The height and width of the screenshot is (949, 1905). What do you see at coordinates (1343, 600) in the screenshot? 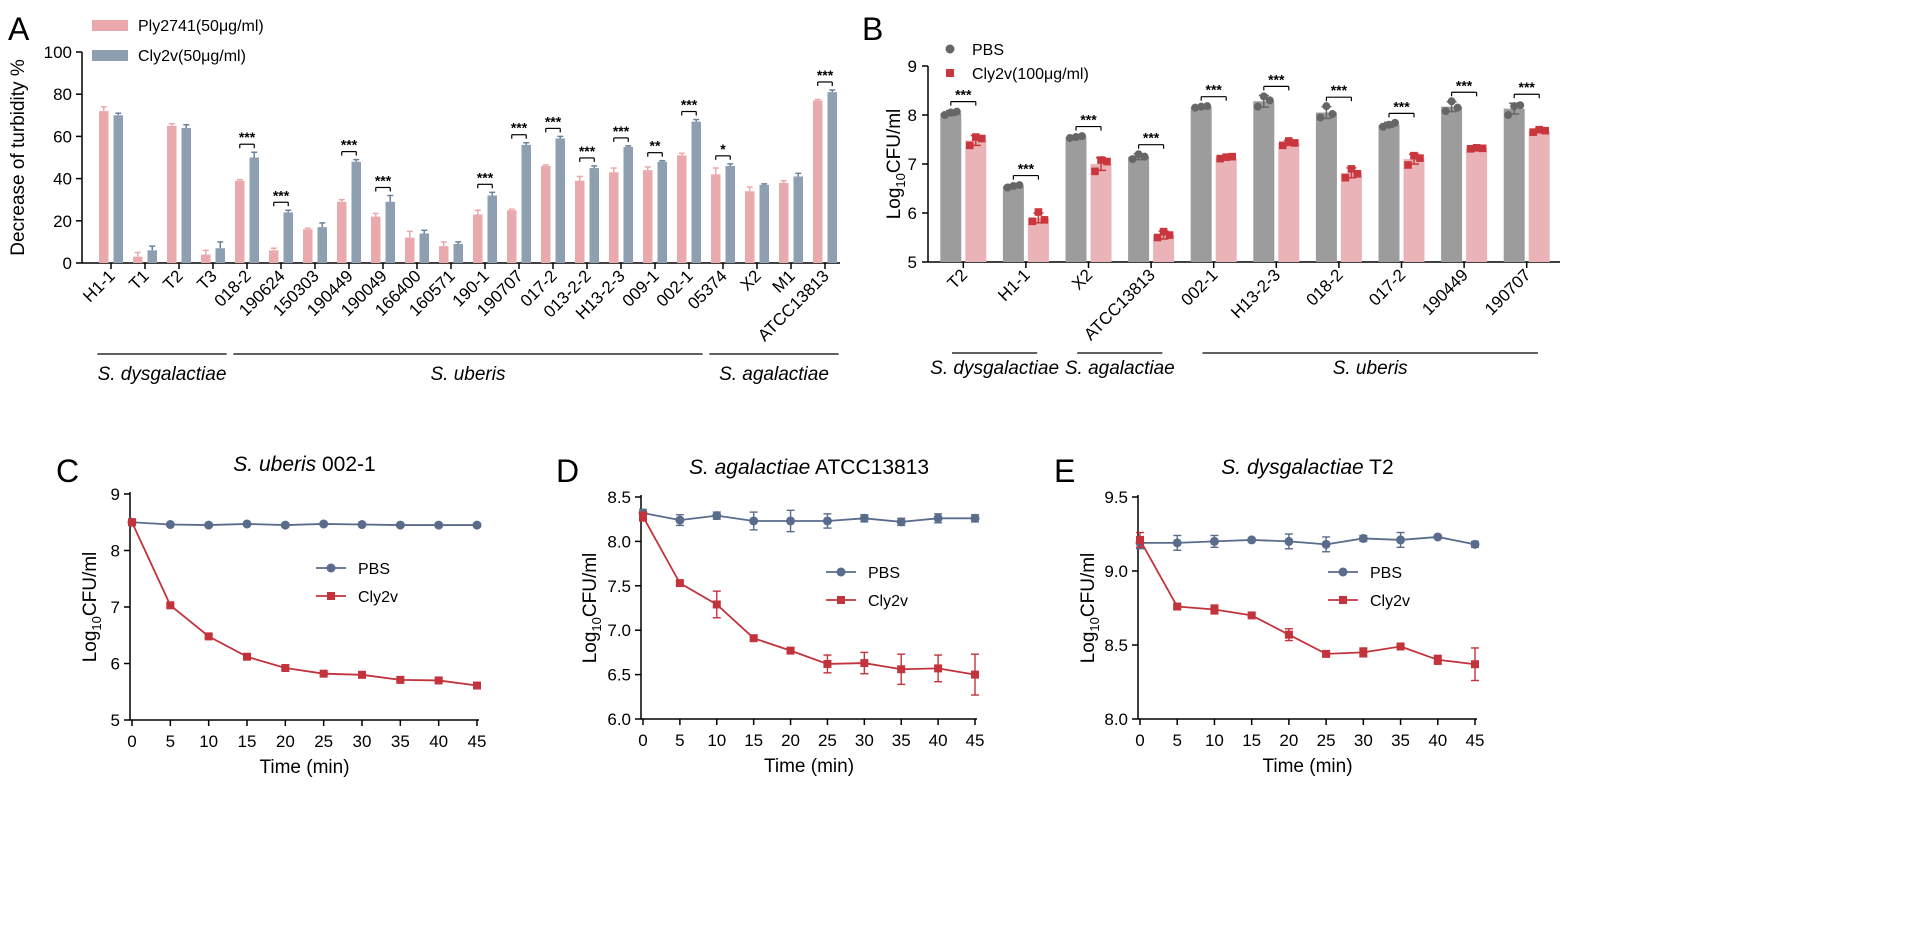
I see `legend-marker-cly2v` at bounding box center [1343, 600].